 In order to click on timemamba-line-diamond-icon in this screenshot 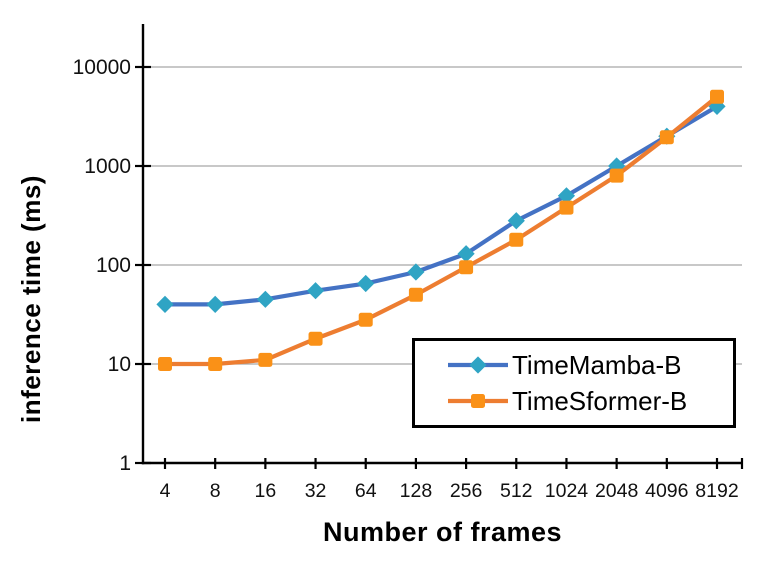, I will do `click(478, 365)`.